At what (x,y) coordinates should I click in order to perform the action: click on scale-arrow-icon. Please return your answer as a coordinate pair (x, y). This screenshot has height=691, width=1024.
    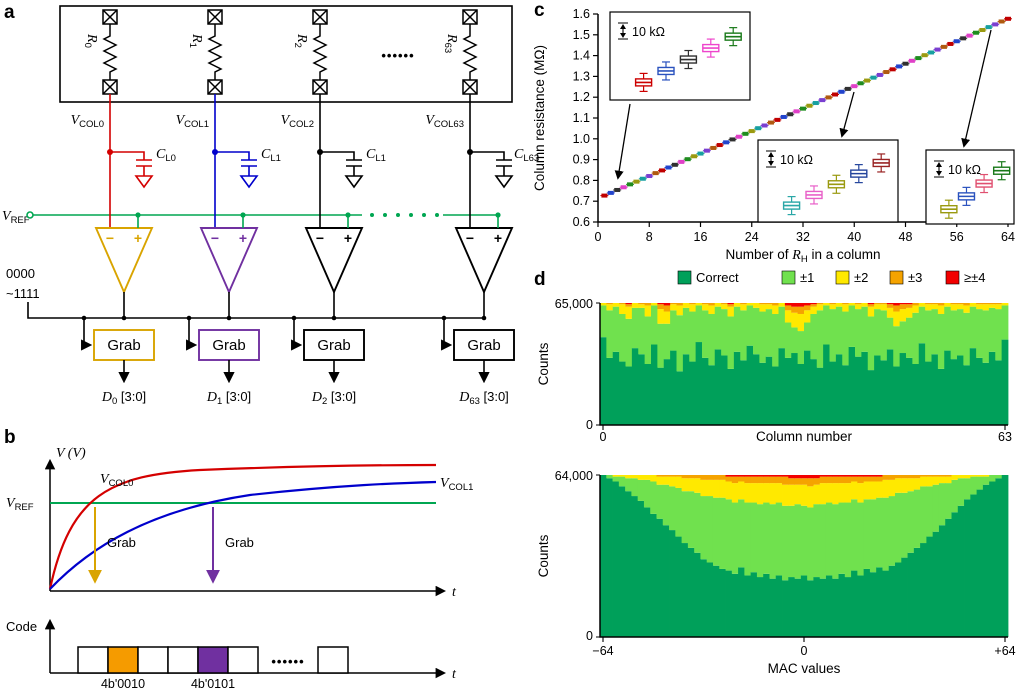
    Looking at the image, I should click on (623, 31).